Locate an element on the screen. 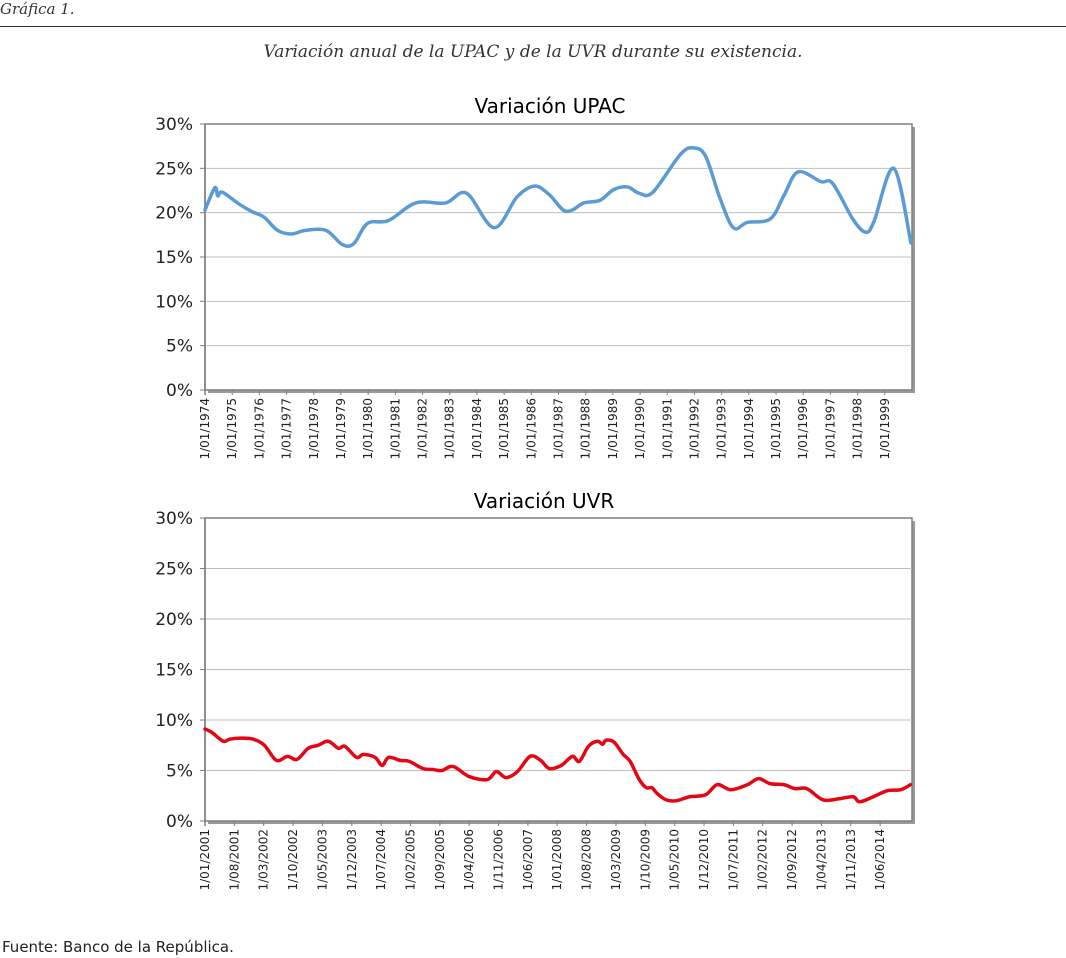 This screenshot has width=1066, height=958. x-tick-label: 1/04/2013 is located at coordinates (821, 860).